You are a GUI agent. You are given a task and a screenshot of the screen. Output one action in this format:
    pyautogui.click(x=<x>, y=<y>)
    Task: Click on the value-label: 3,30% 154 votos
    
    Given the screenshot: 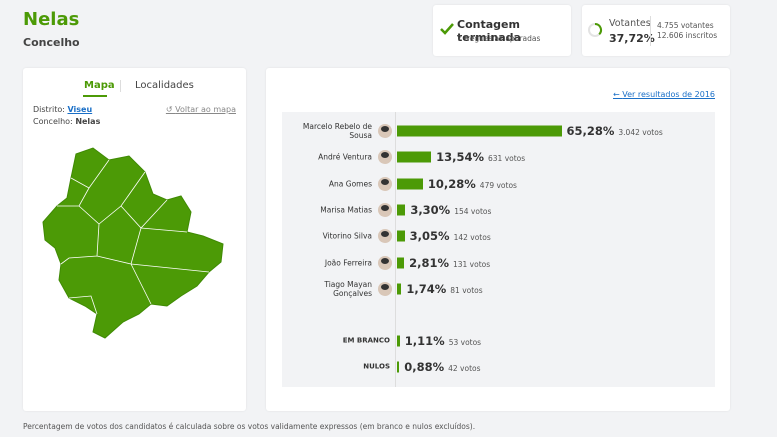 What is the action you would take?
    pyautogui.click(x=450, y=210)
    